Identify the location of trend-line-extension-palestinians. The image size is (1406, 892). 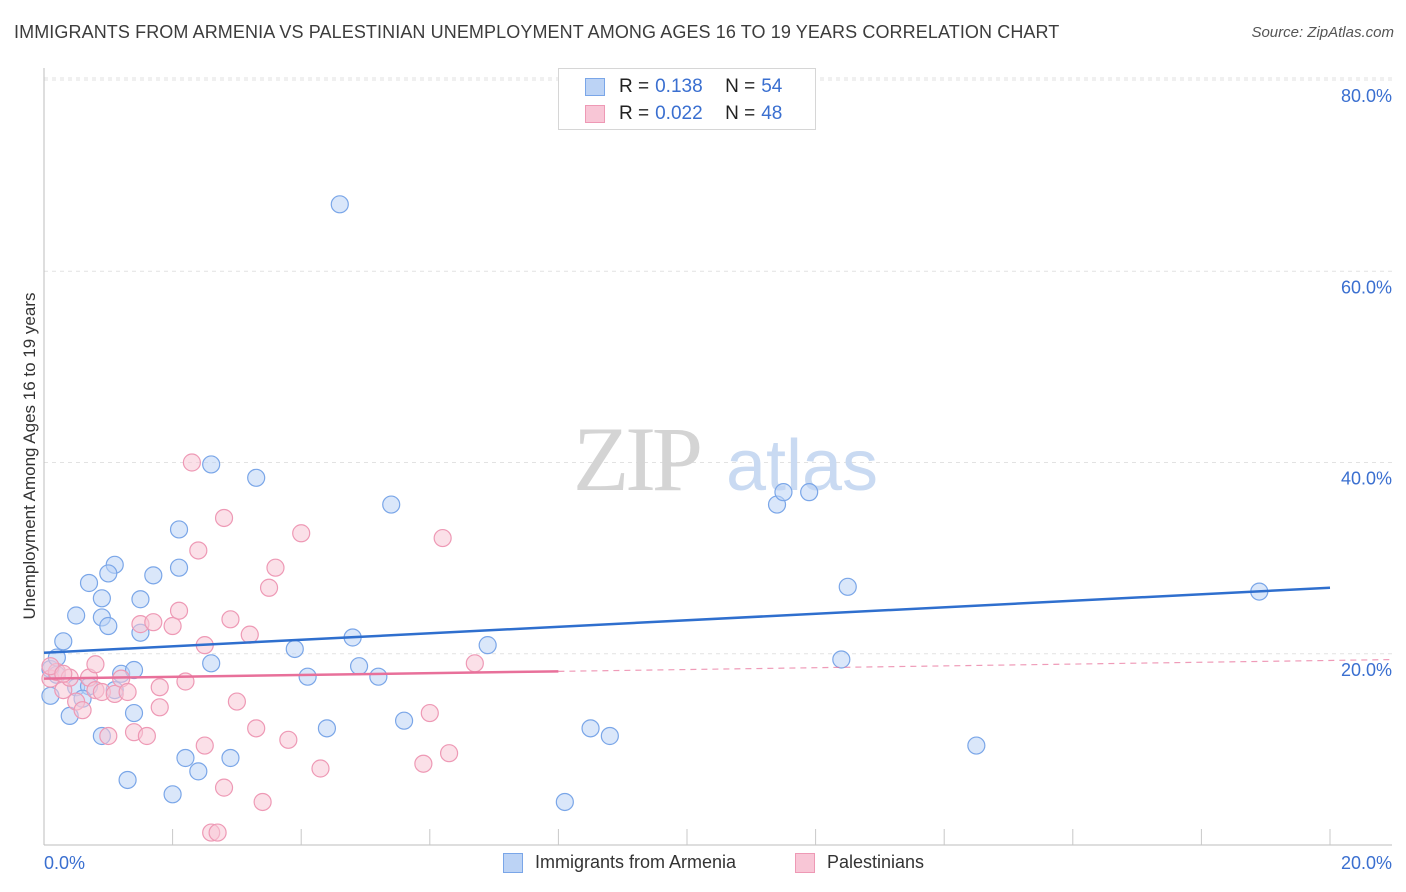
(975, 665).